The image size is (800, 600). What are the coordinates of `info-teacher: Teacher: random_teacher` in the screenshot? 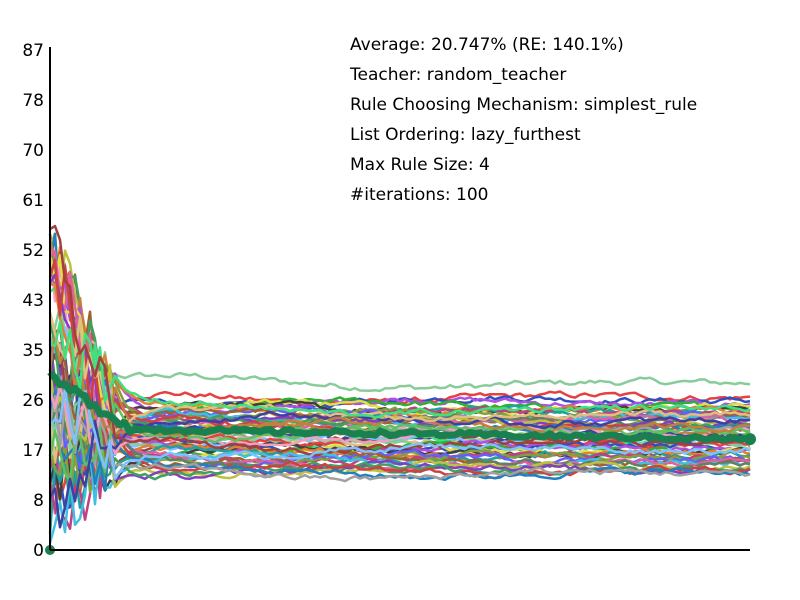 It's located at (457, 75).